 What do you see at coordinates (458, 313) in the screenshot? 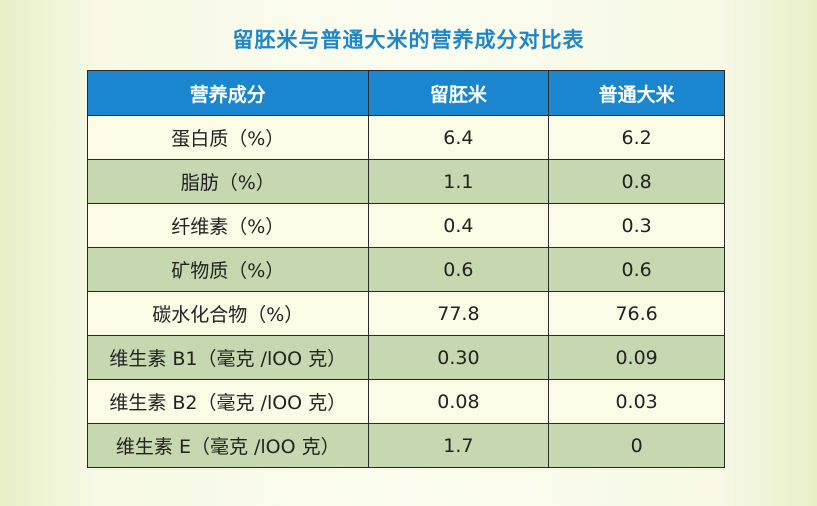
I see `germ-rice-value: 77.8` at bounding box center [458, 313].